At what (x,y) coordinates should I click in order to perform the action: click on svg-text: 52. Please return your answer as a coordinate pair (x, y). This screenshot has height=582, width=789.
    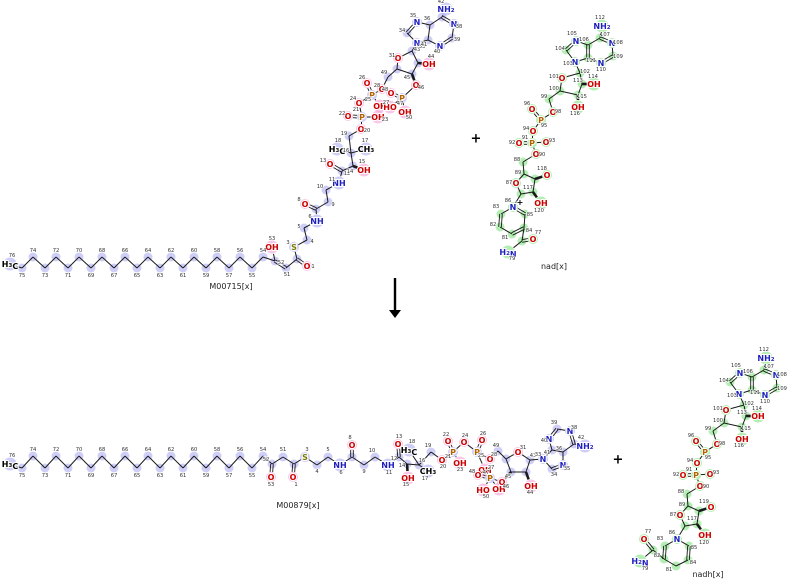
    Looking at the image, I should click on (281, 263).